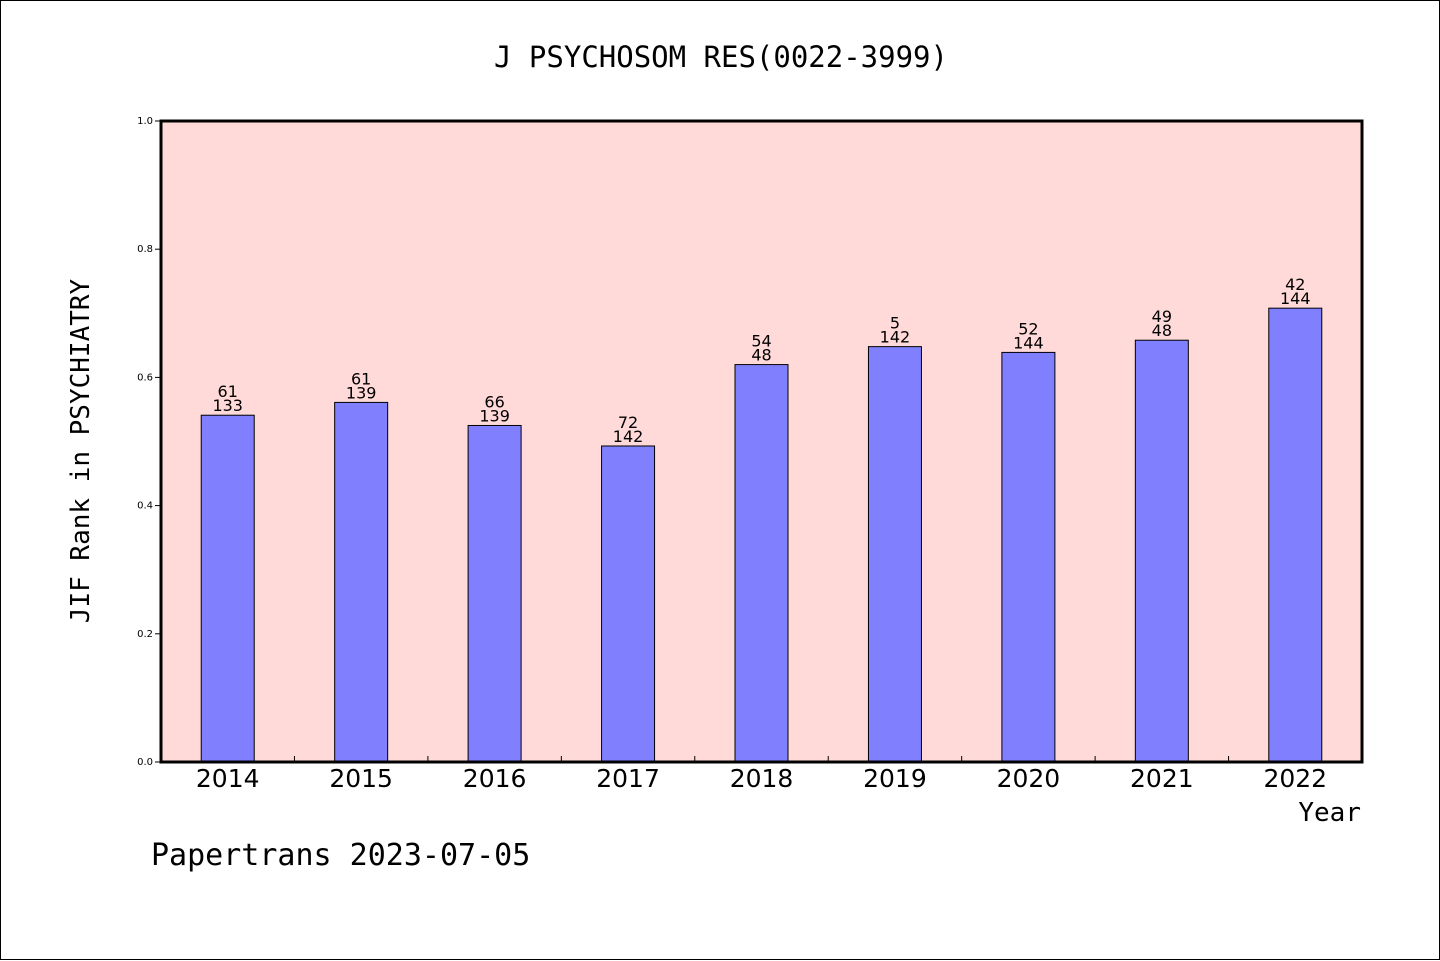  I want to click on bar-label-rank: 5, so click(895, 323).